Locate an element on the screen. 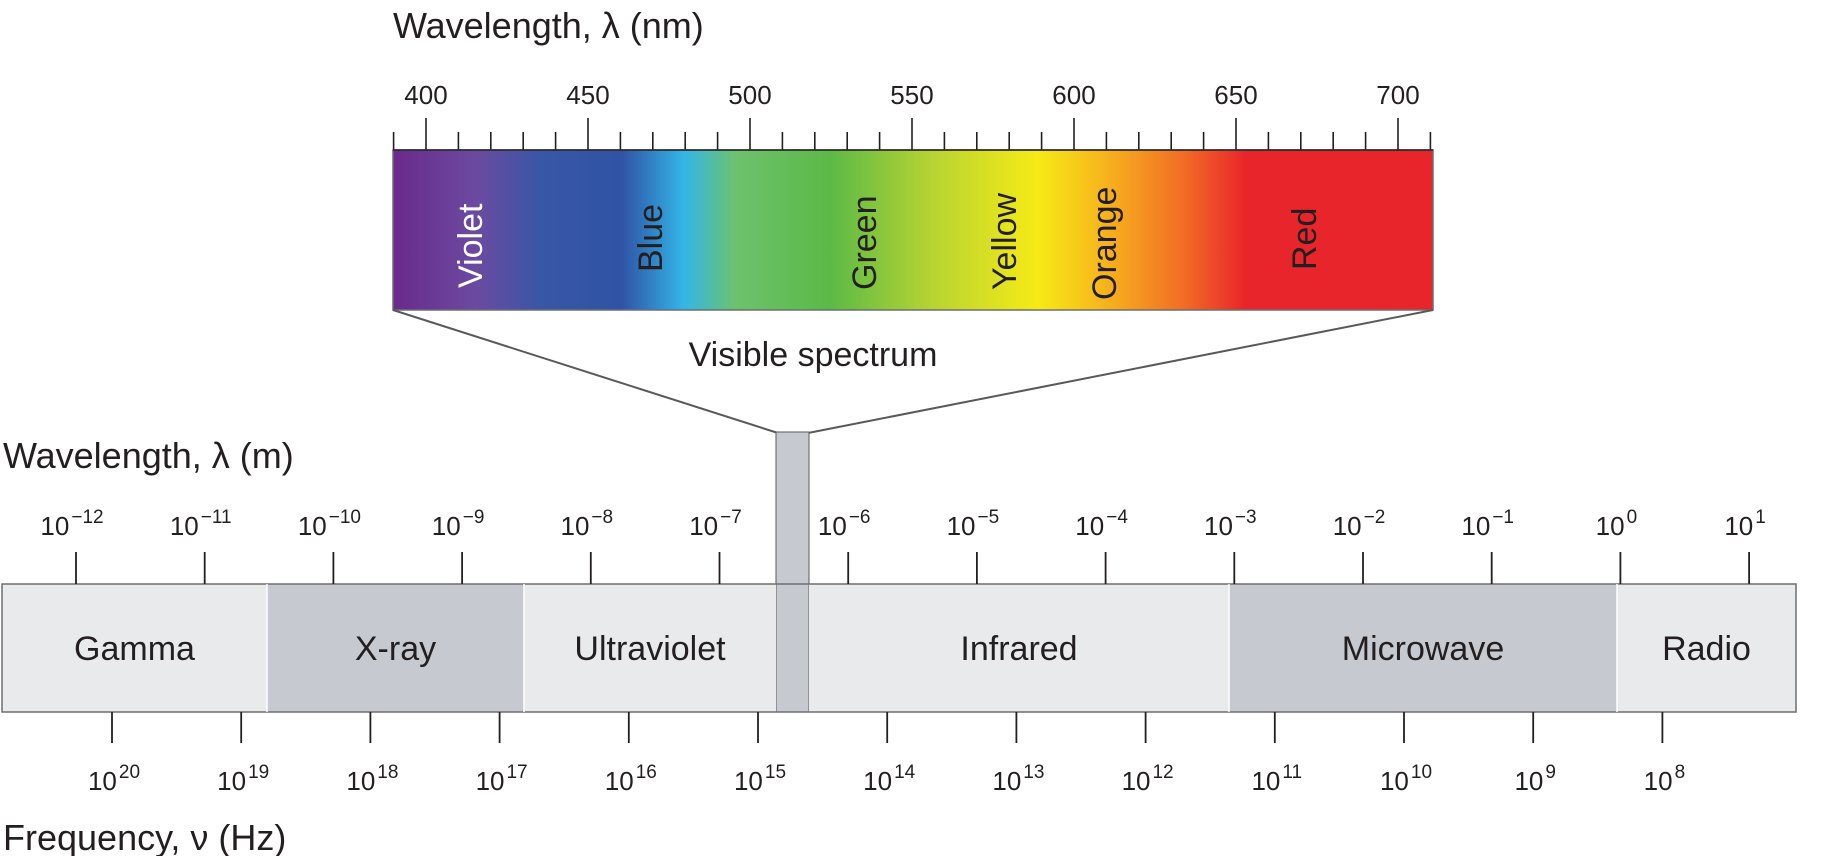 This screenshot has width=1827, height=856. band-label-infrared: Infrared is located at coordinates (1018, 649).